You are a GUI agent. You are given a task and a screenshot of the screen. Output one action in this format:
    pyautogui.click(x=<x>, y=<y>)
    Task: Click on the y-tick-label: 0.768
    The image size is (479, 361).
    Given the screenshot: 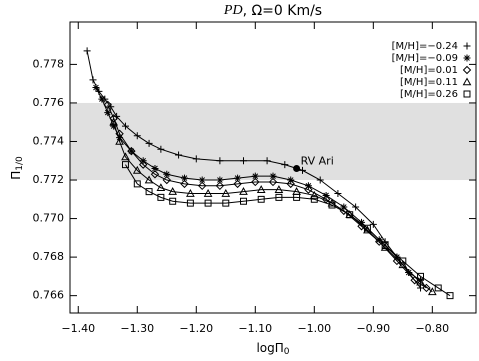 What is the action you would take?
    pyautogui.click(x=49, y=256)
    